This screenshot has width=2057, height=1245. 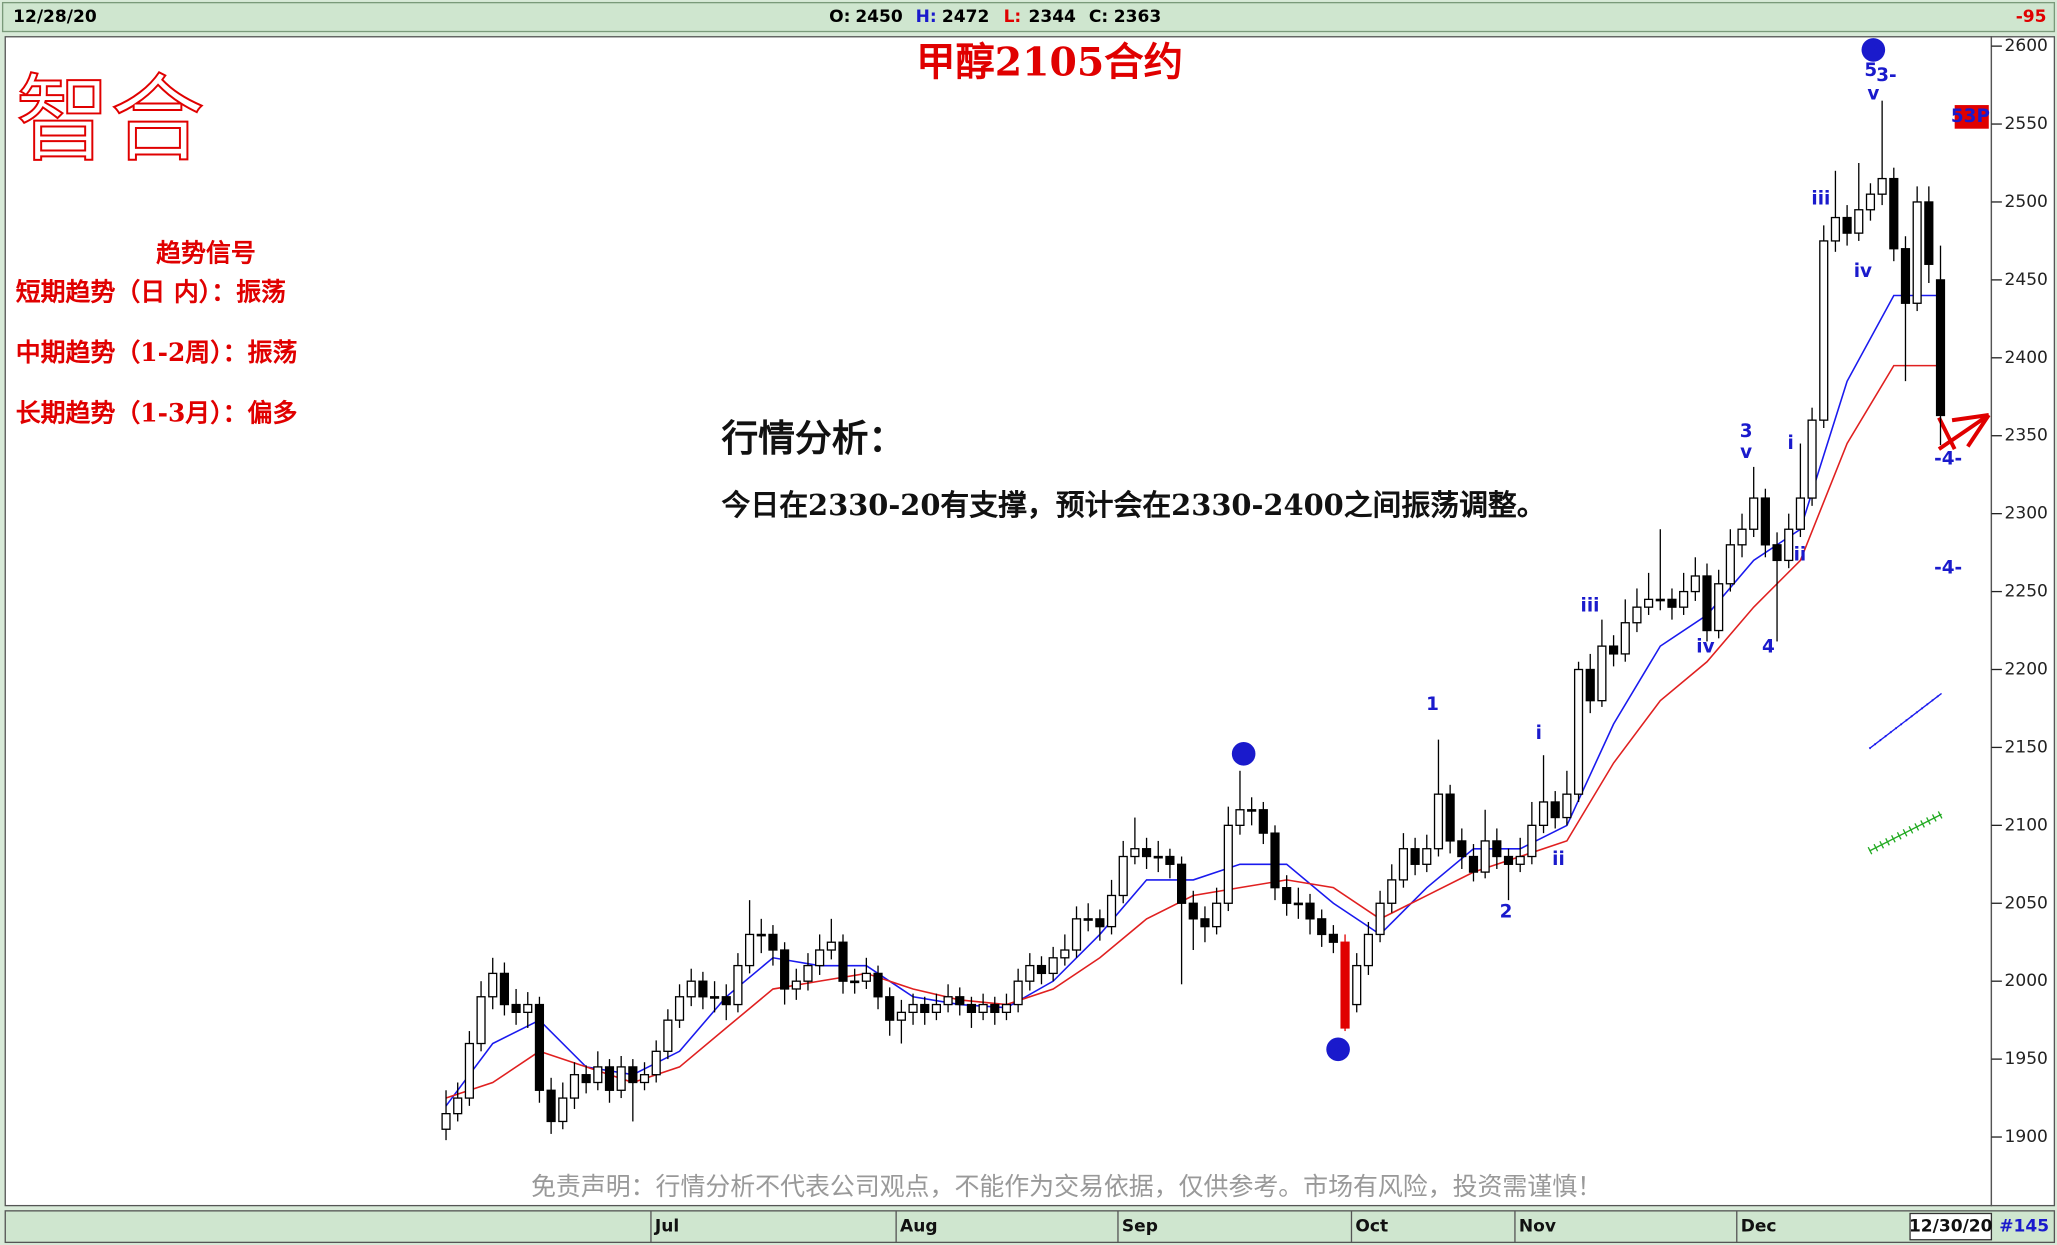 I want to click on y-tick-label: 2450, so click(x=2026, y=280).